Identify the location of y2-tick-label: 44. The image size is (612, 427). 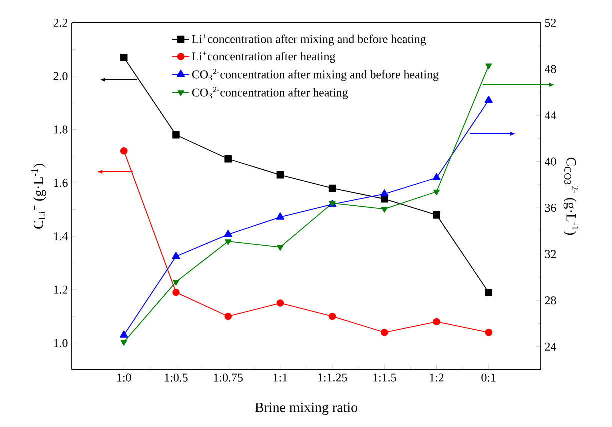
(551, 116).